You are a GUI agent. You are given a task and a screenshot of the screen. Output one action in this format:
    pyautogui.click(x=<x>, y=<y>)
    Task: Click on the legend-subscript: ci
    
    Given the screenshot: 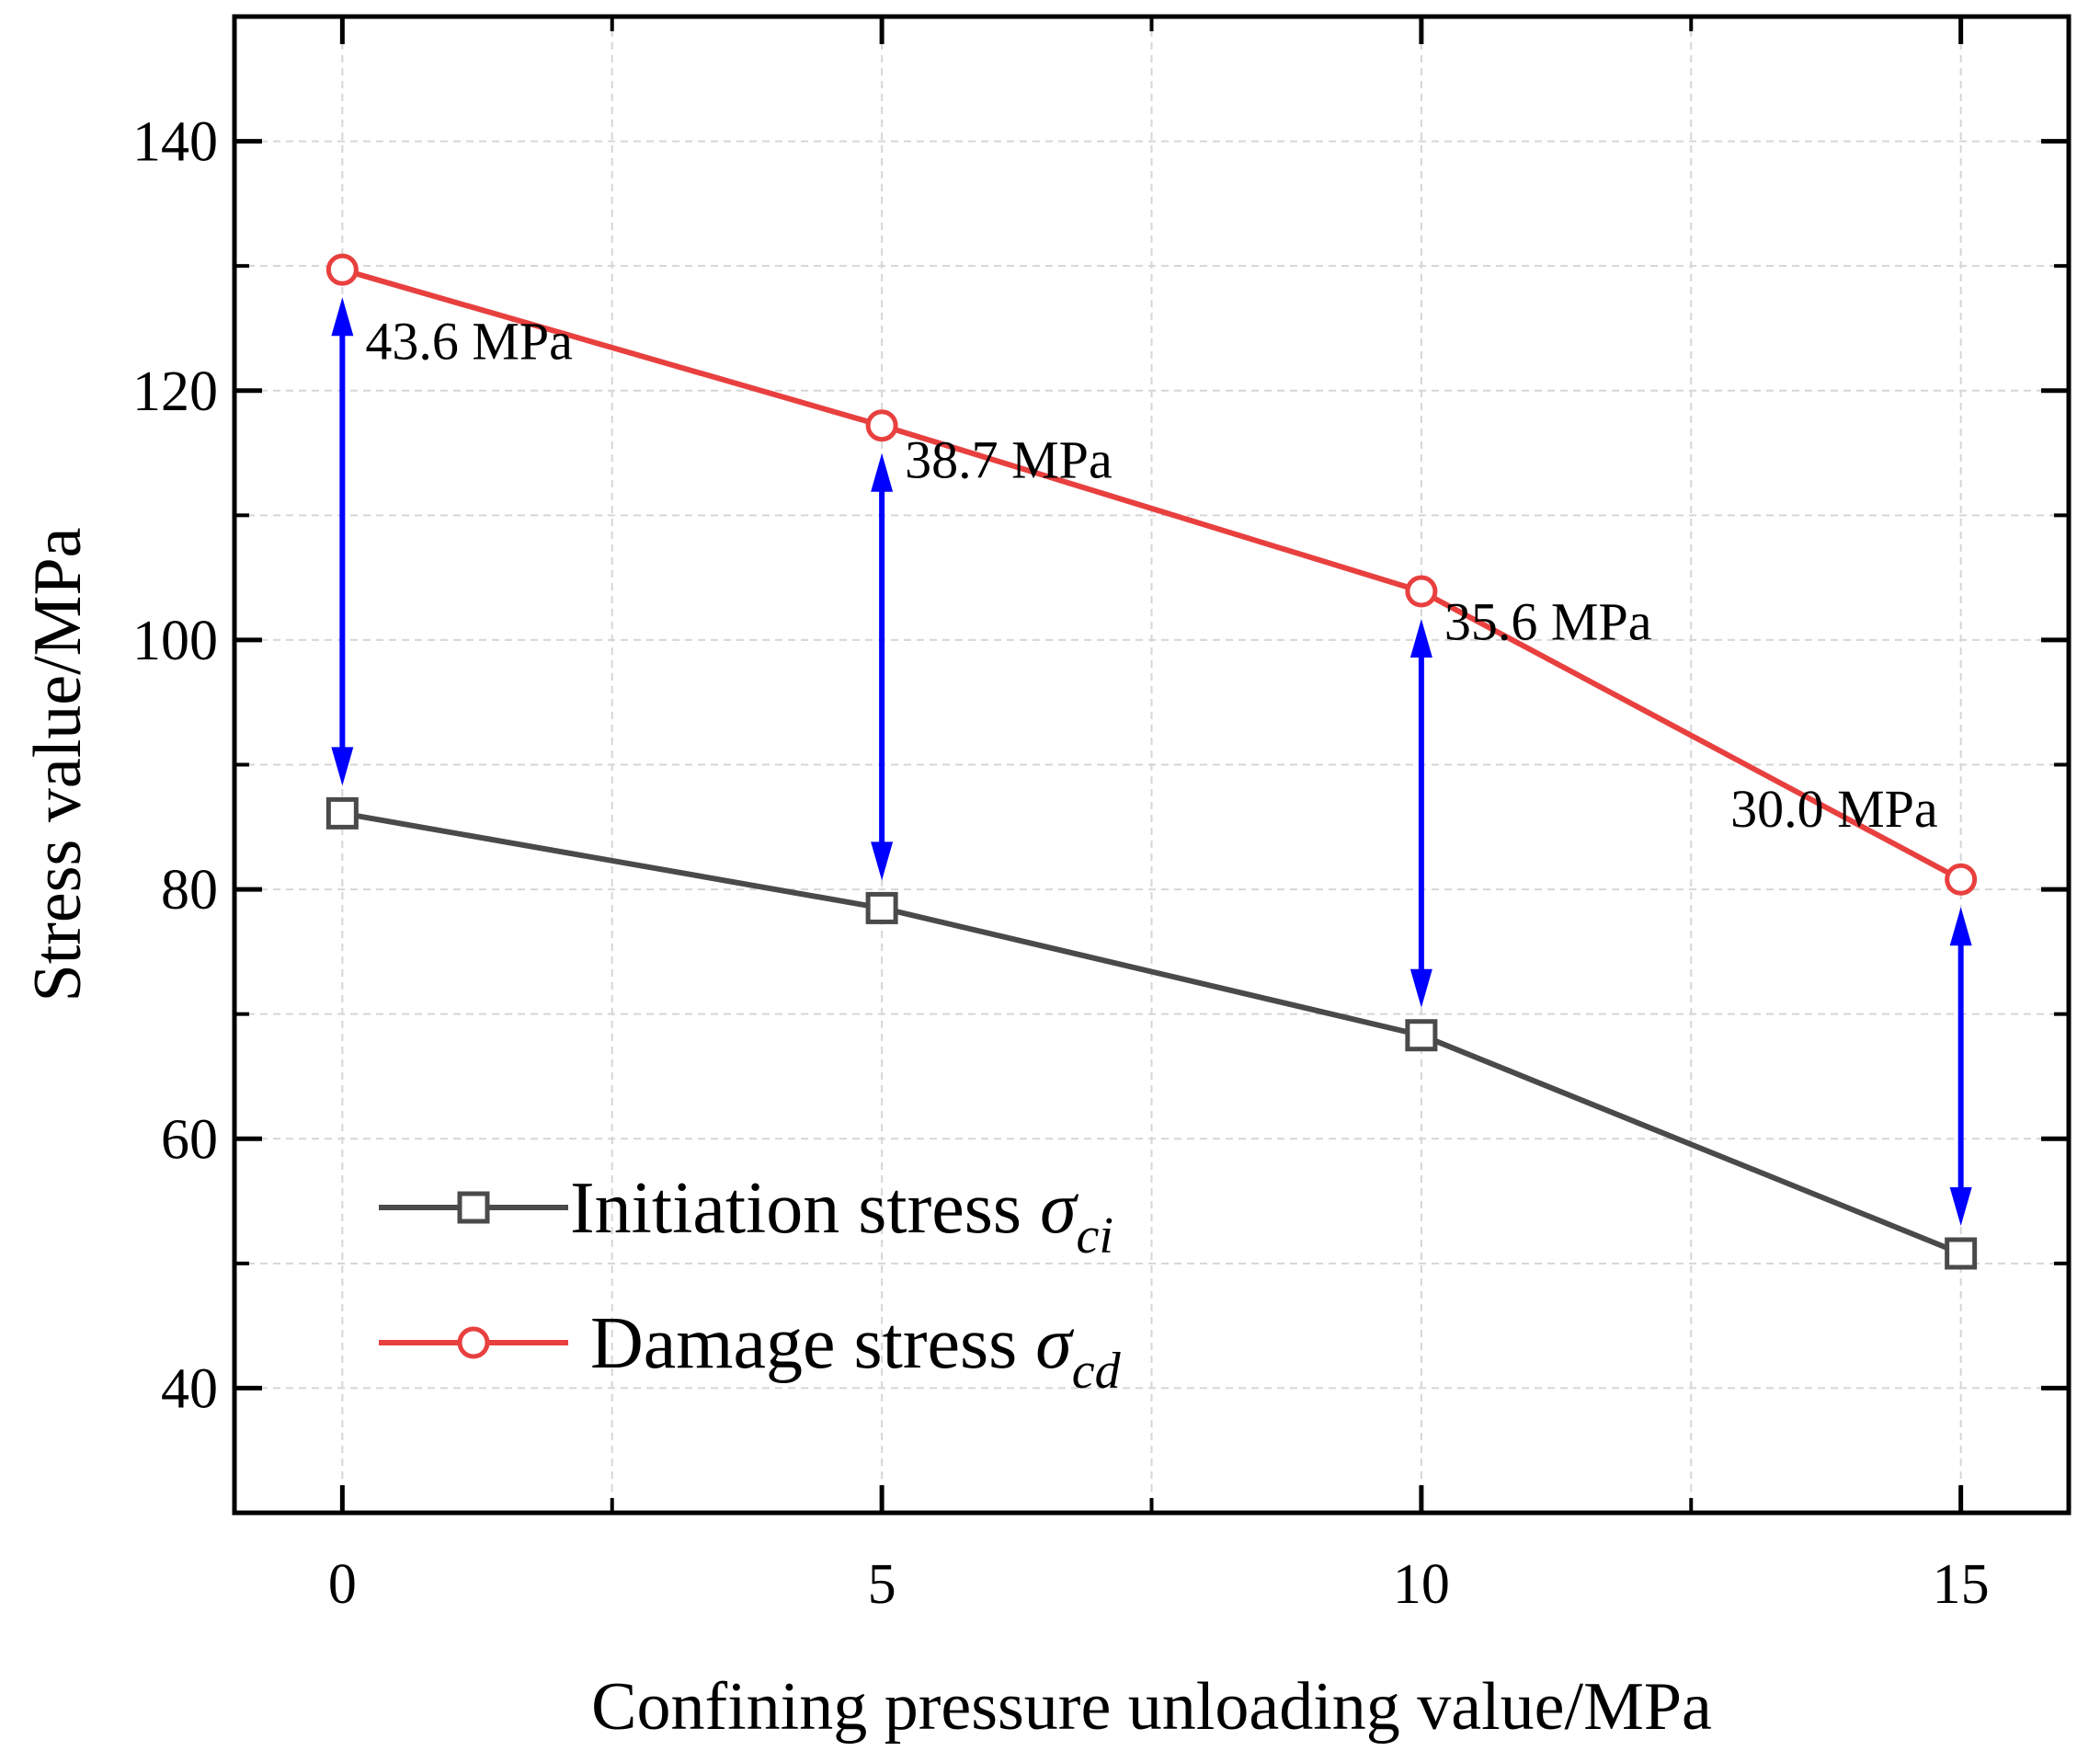 What is the action you would take?
    pyautogui.click(x=1095, y=1236)
    